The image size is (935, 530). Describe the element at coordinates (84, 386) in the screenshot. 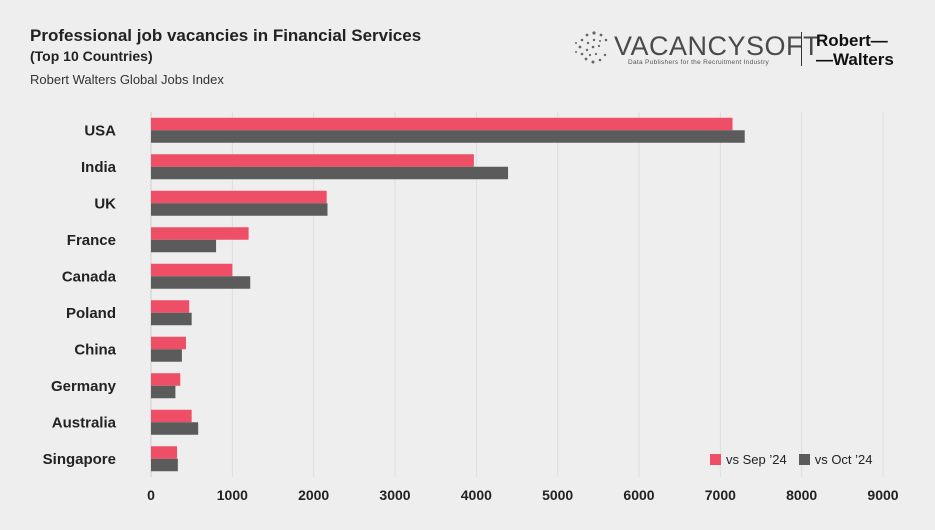

I see `category-label: Germany` at that location.